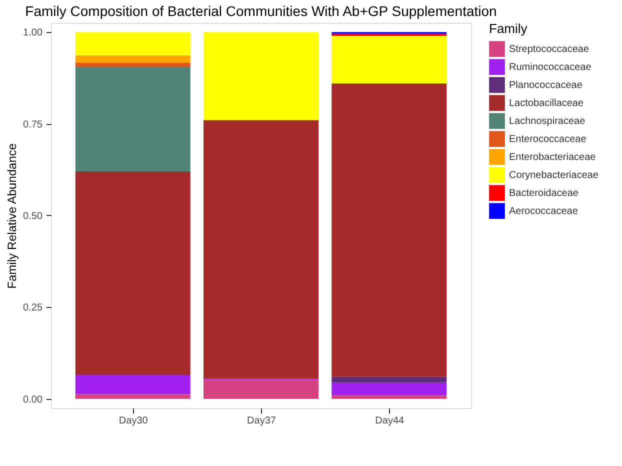 The height and width of the screenshot is (466, 622). Describe the element at coordinates (549, 49) in the screenshot. I see `legend-label: Streptococcaceae` at that location.